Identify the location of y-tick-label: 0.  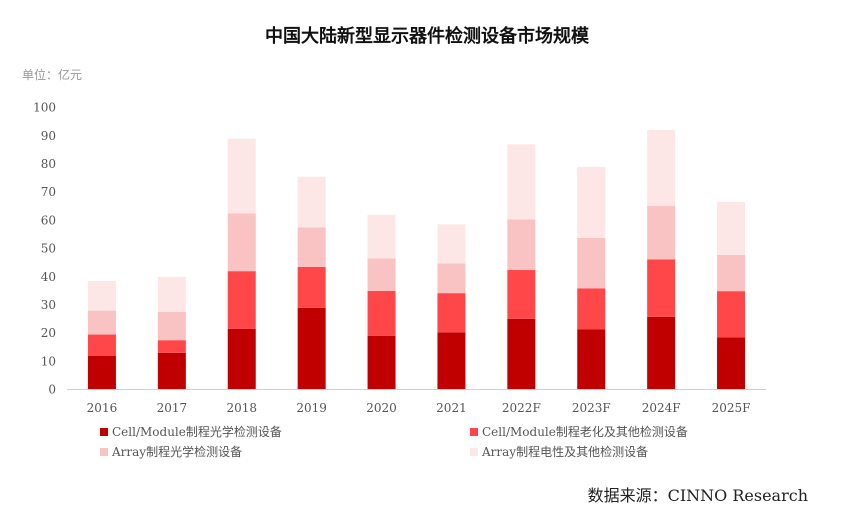
(52, 390).